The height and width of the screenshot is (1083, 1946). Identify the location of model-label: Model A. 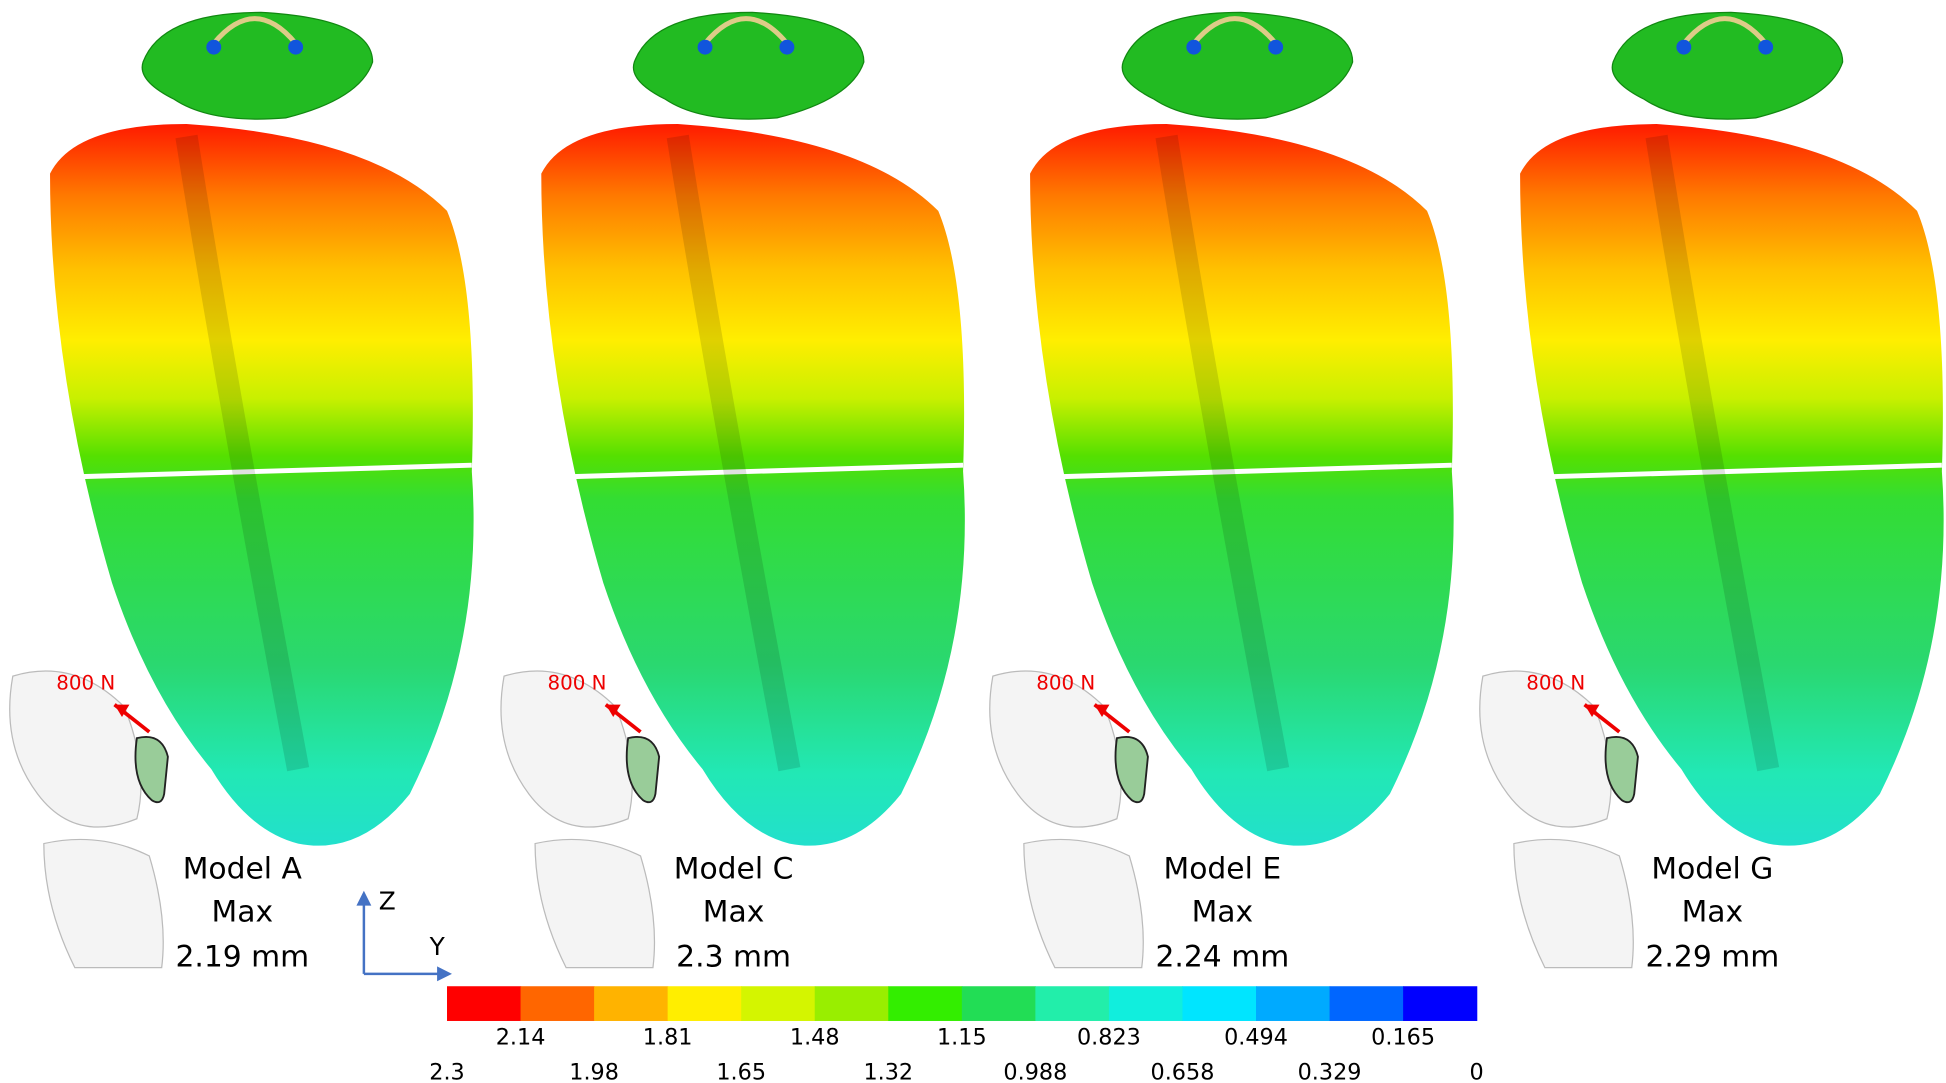
(243, 868).